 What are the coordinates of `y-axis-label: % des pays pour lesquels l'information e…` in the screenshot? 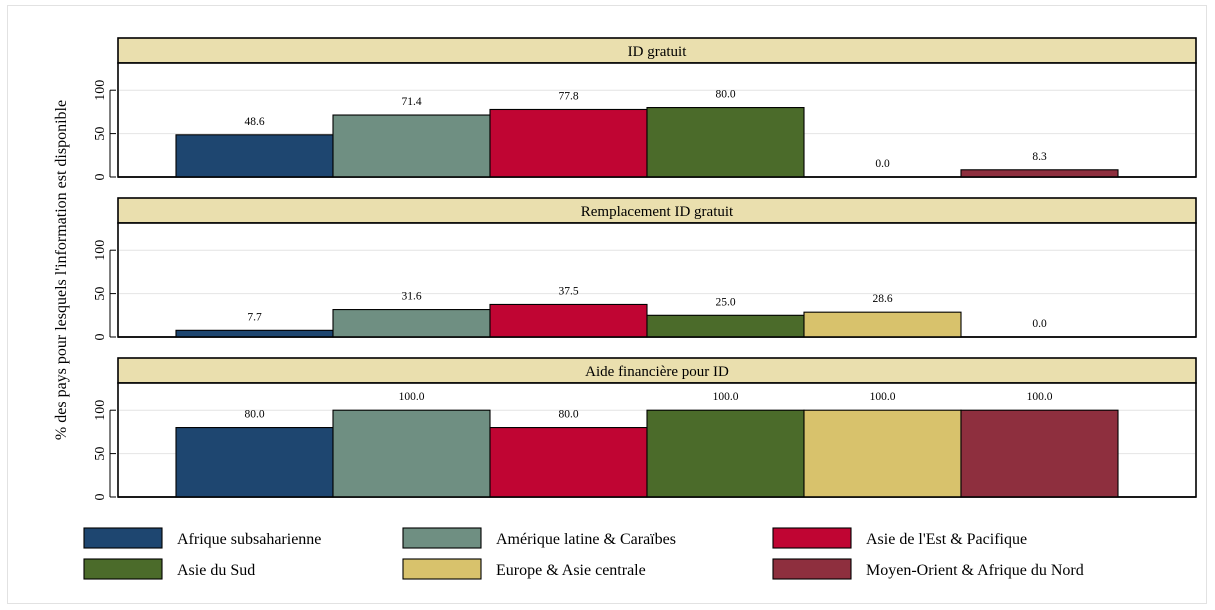 It's located at (61, 270).